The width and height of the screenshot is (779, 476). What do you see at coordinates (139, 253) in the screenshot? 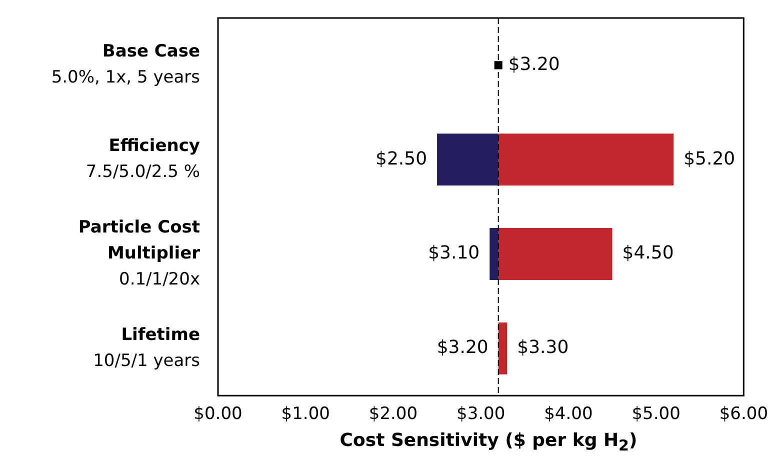
I see `y-tick-label: Particle Cost Multiplier 0.1/1/20x` at bounding box center [139, 253].